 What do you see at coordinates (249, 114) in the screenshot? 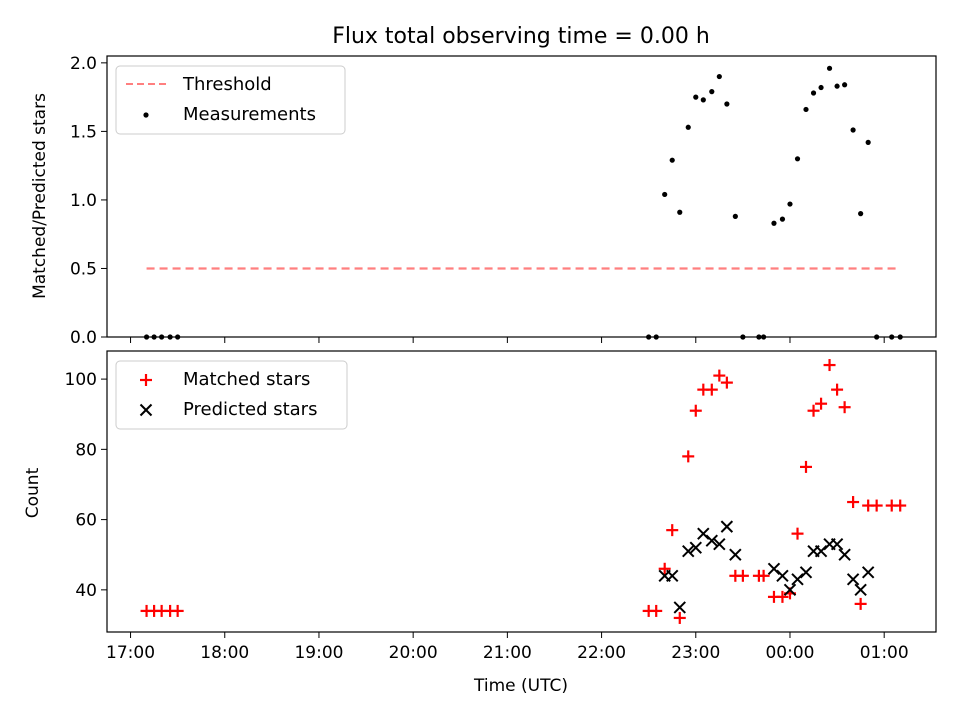
I see `legend-measurements-label: Measurements` at bounding box center [249, 114].